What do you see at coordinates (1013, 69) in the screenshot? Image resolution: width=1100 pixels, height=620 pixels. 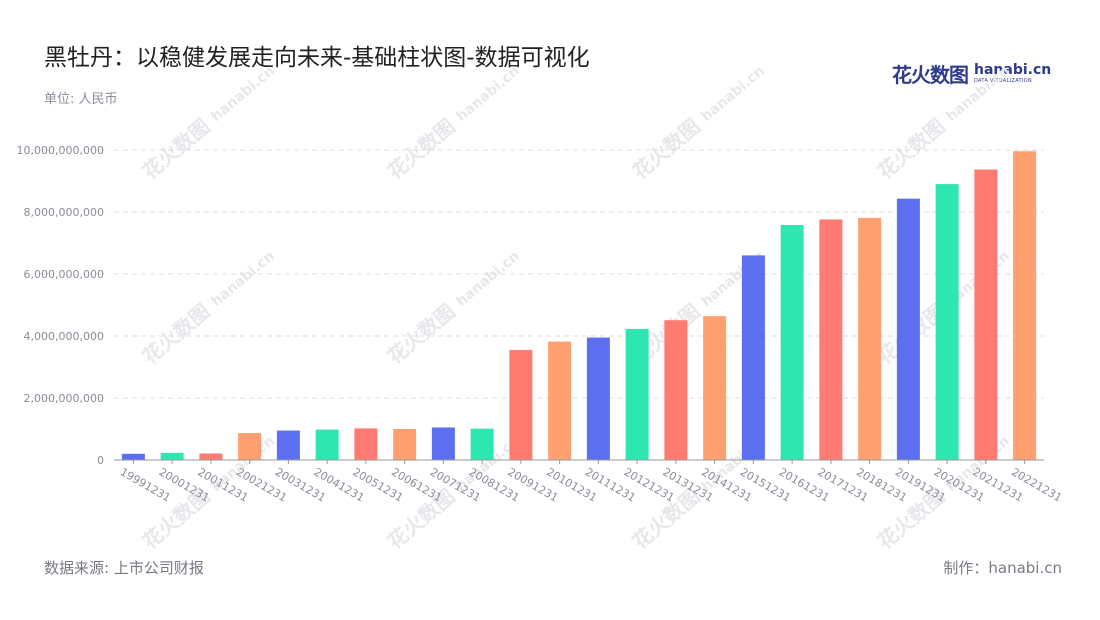 I see `logo-en-text: hanabi.cn` at bounding box center [1013, 69].